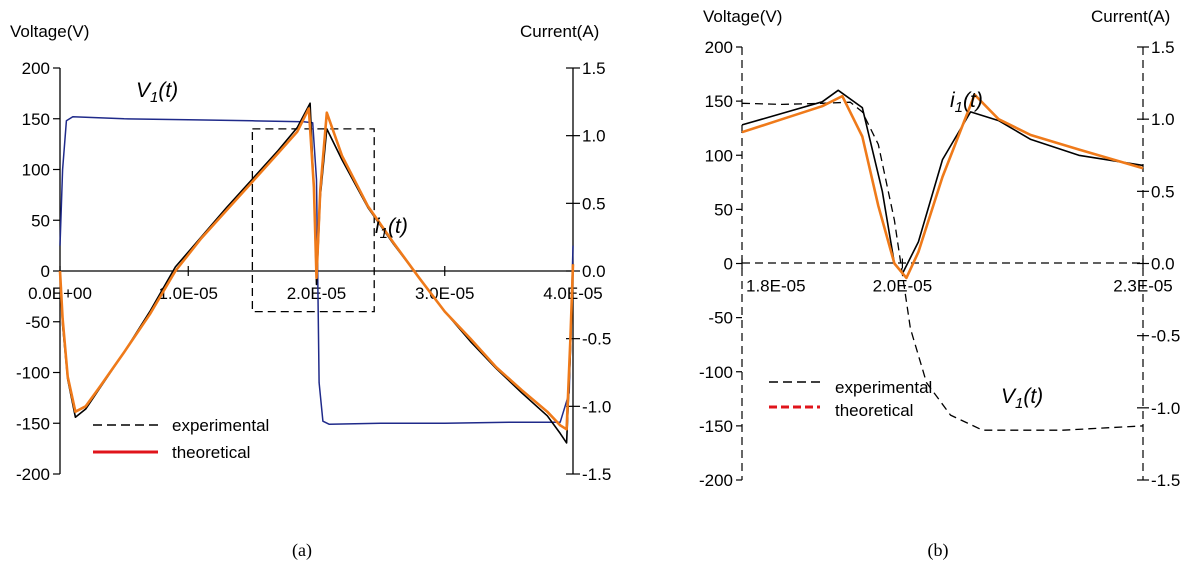 The height and width of the screenshot is (572, 1201). Describe the element at coordinates (445, 293) in the screenshot. I see `x-tick-label: 3.0E-05` at that location.